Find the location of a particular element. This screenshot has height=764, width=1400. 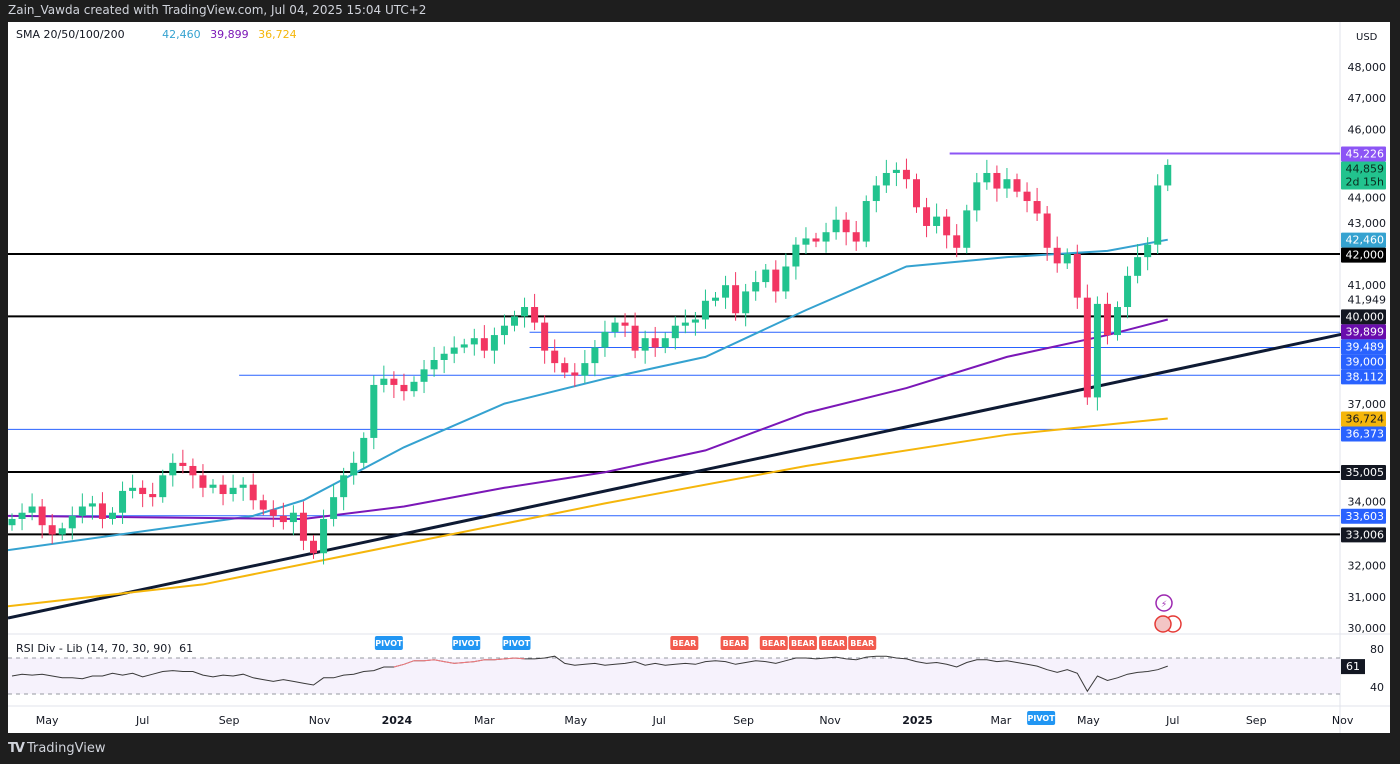

brand-label: TradingView is located at coordinates (66, 748).